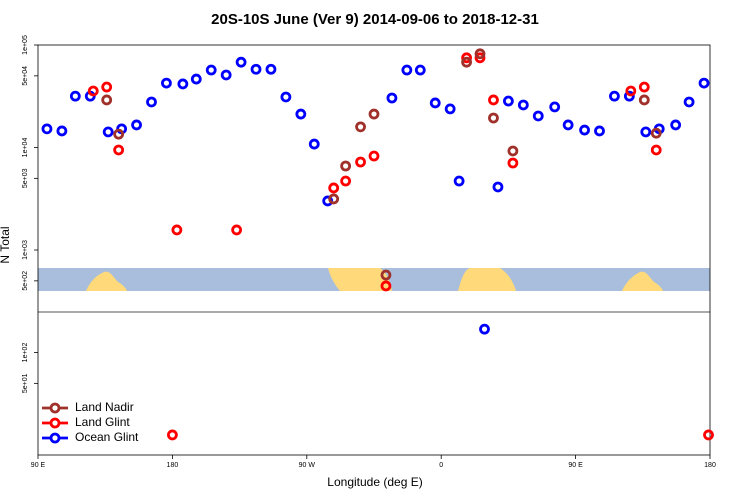  Describe the element at coordinates (307, 465) in the screenshot. I see `x-tick-label: 90 W` at that location.